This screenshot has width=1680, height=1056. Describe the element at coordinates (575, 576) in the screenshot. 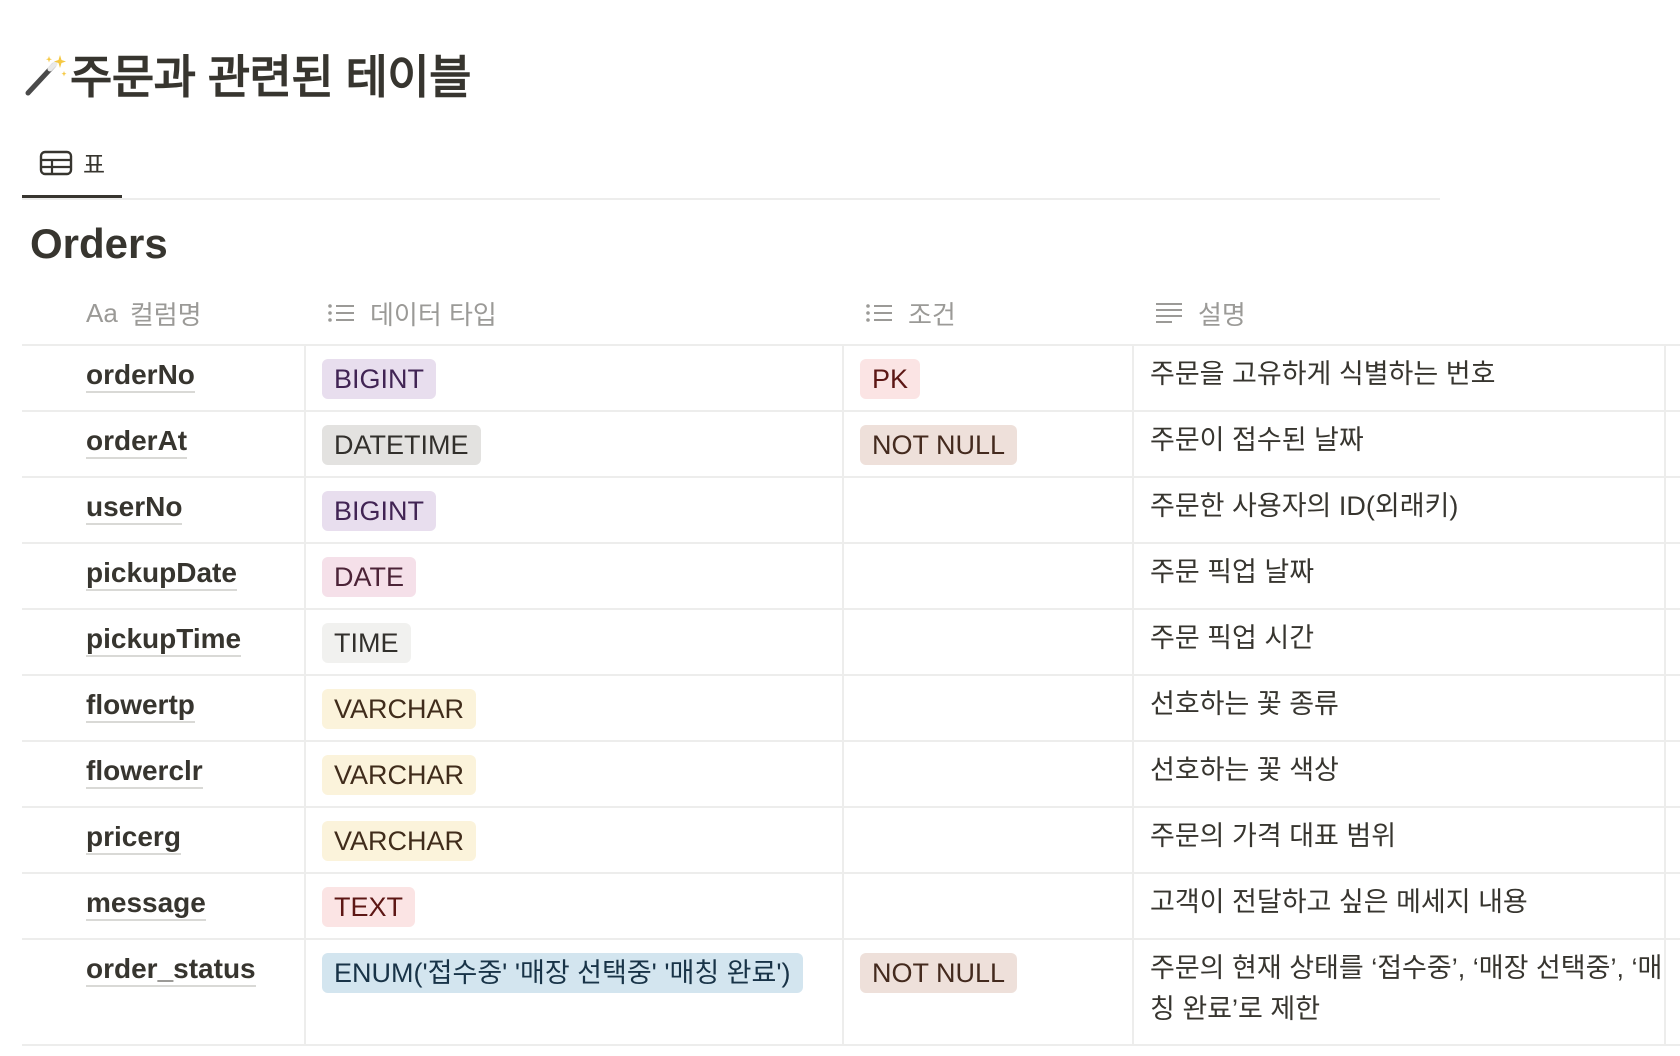

I see `cell-data-type: DATE` at that location.